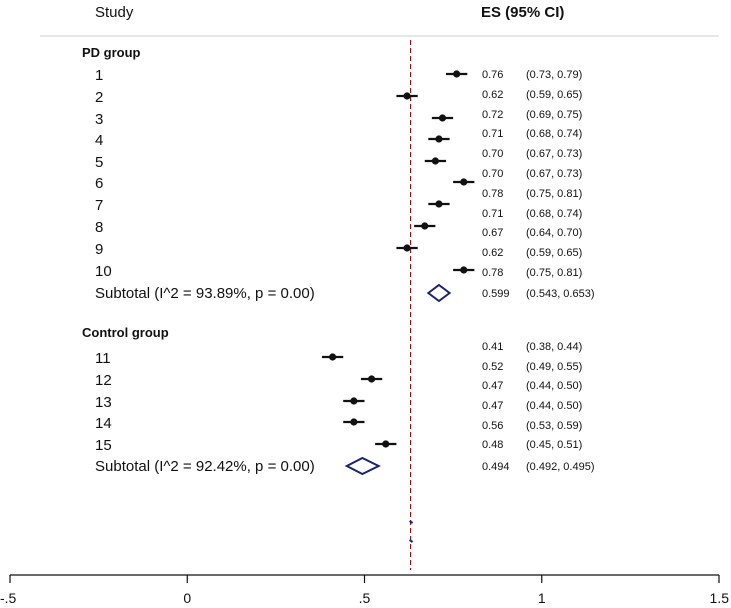  I want to click on header-es: ES (95% CI), so click(522, 12).